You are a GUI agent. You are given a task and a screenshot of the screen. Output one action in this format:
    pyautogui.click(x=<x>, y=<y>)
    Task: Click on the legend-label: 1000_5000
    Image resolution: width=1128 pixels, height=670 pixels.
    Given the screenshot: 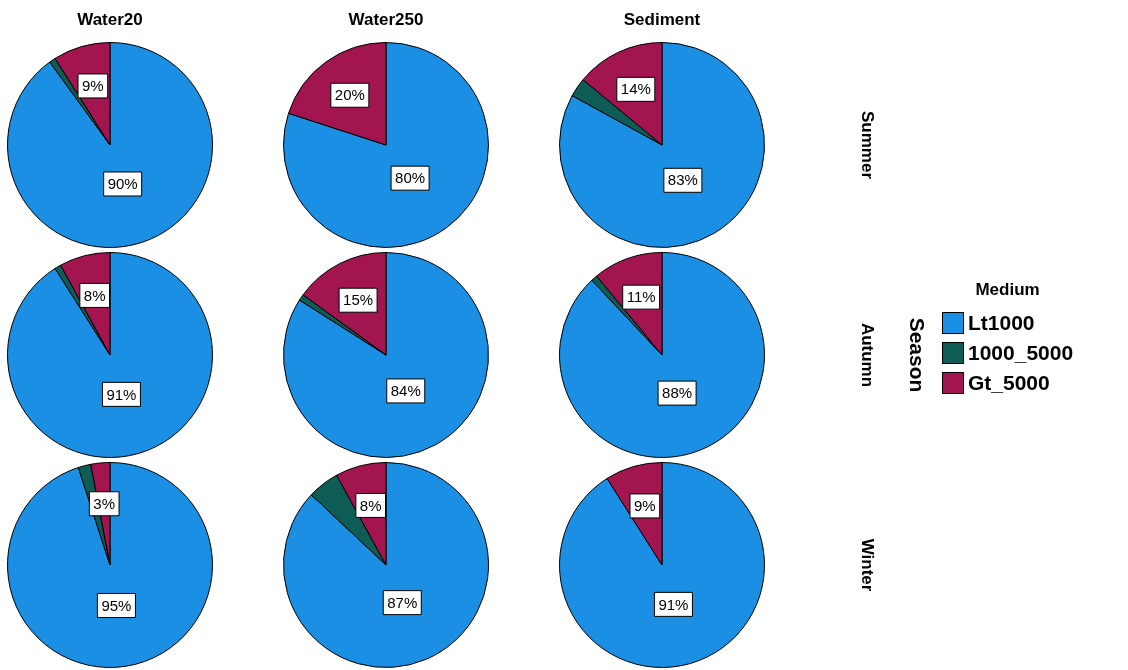 What is the action you would take?
    pyautogui.click(x=1021, y=353)
    